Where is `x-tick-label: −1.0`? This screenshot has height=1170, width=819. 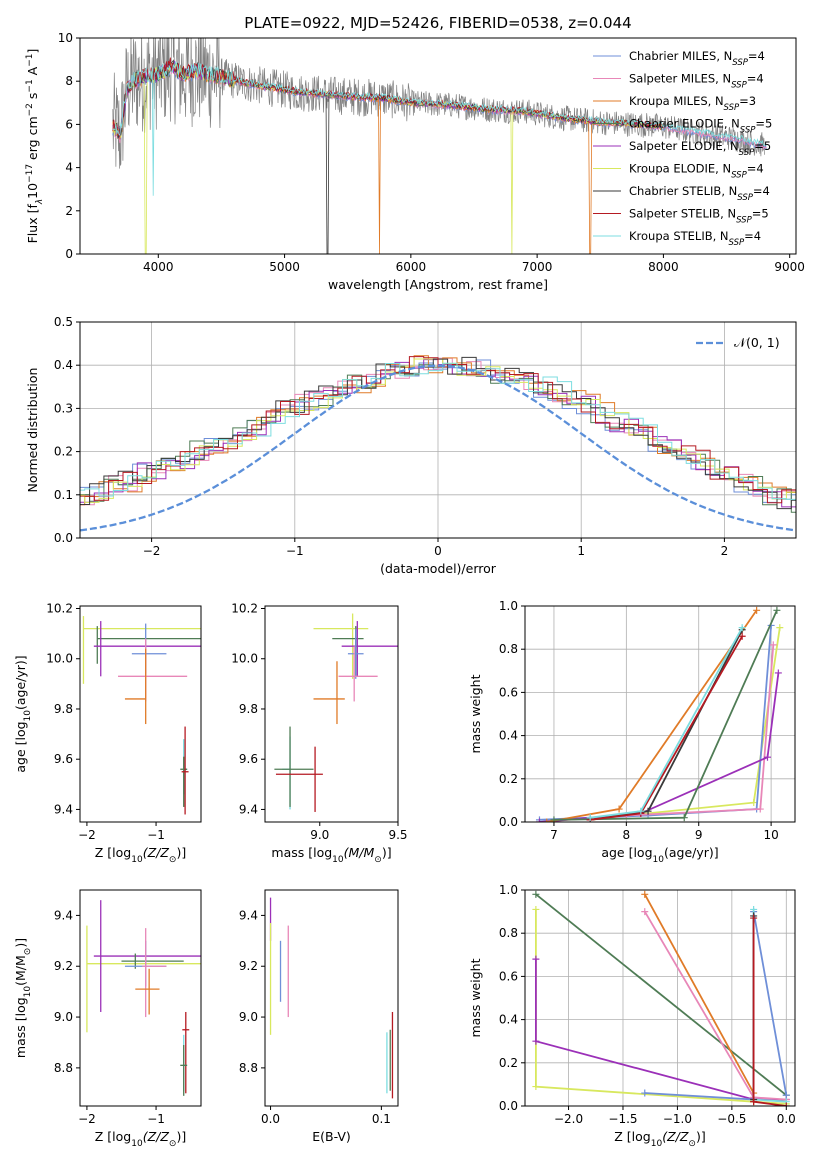 x-tick-label: −1.0 is located at coordinates (677, 1119).